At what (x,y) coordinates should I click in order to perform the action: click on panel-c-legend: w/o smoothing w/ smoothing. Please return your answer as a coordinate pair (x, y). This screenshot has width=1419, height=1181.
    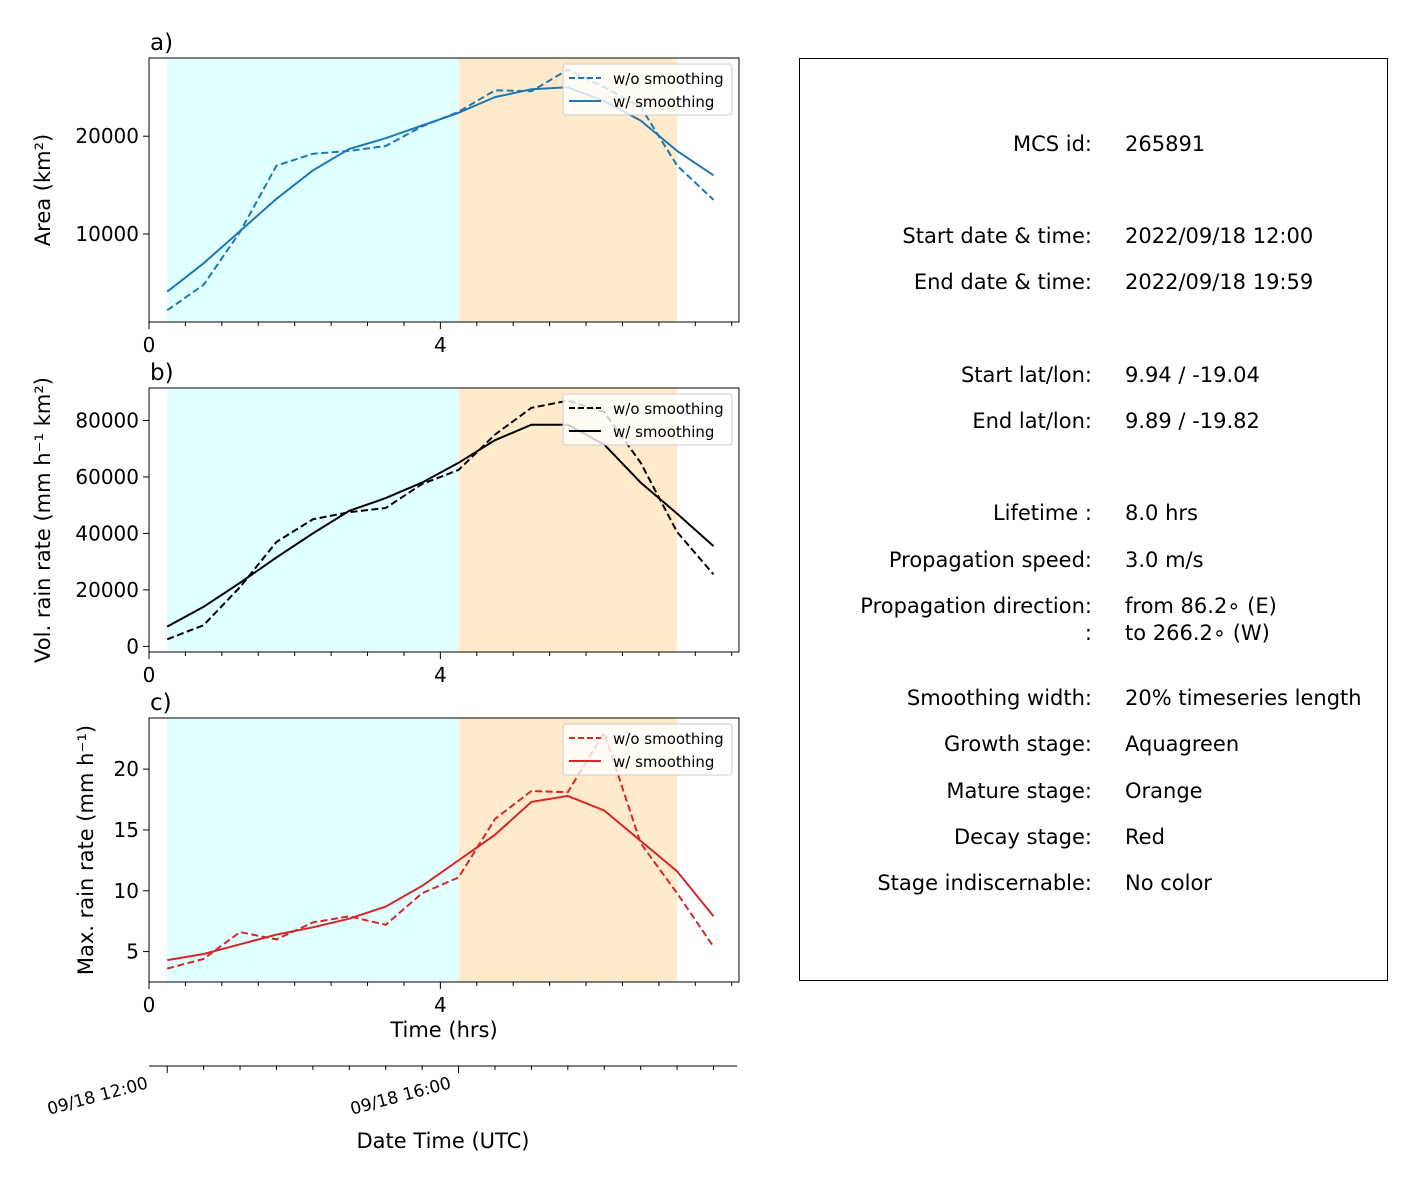
    Looking at the image, I should click on (647, 749).